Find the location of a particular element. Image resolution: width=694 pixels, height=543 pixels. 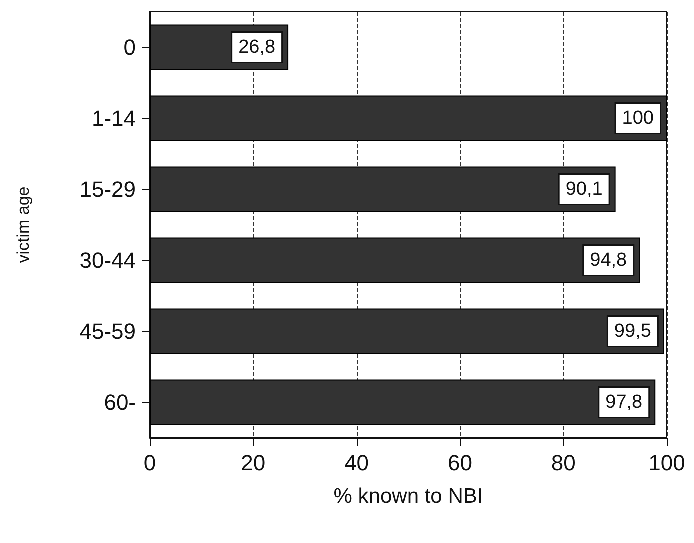

data-label: 97,8 is located at coordinates (624, 402).